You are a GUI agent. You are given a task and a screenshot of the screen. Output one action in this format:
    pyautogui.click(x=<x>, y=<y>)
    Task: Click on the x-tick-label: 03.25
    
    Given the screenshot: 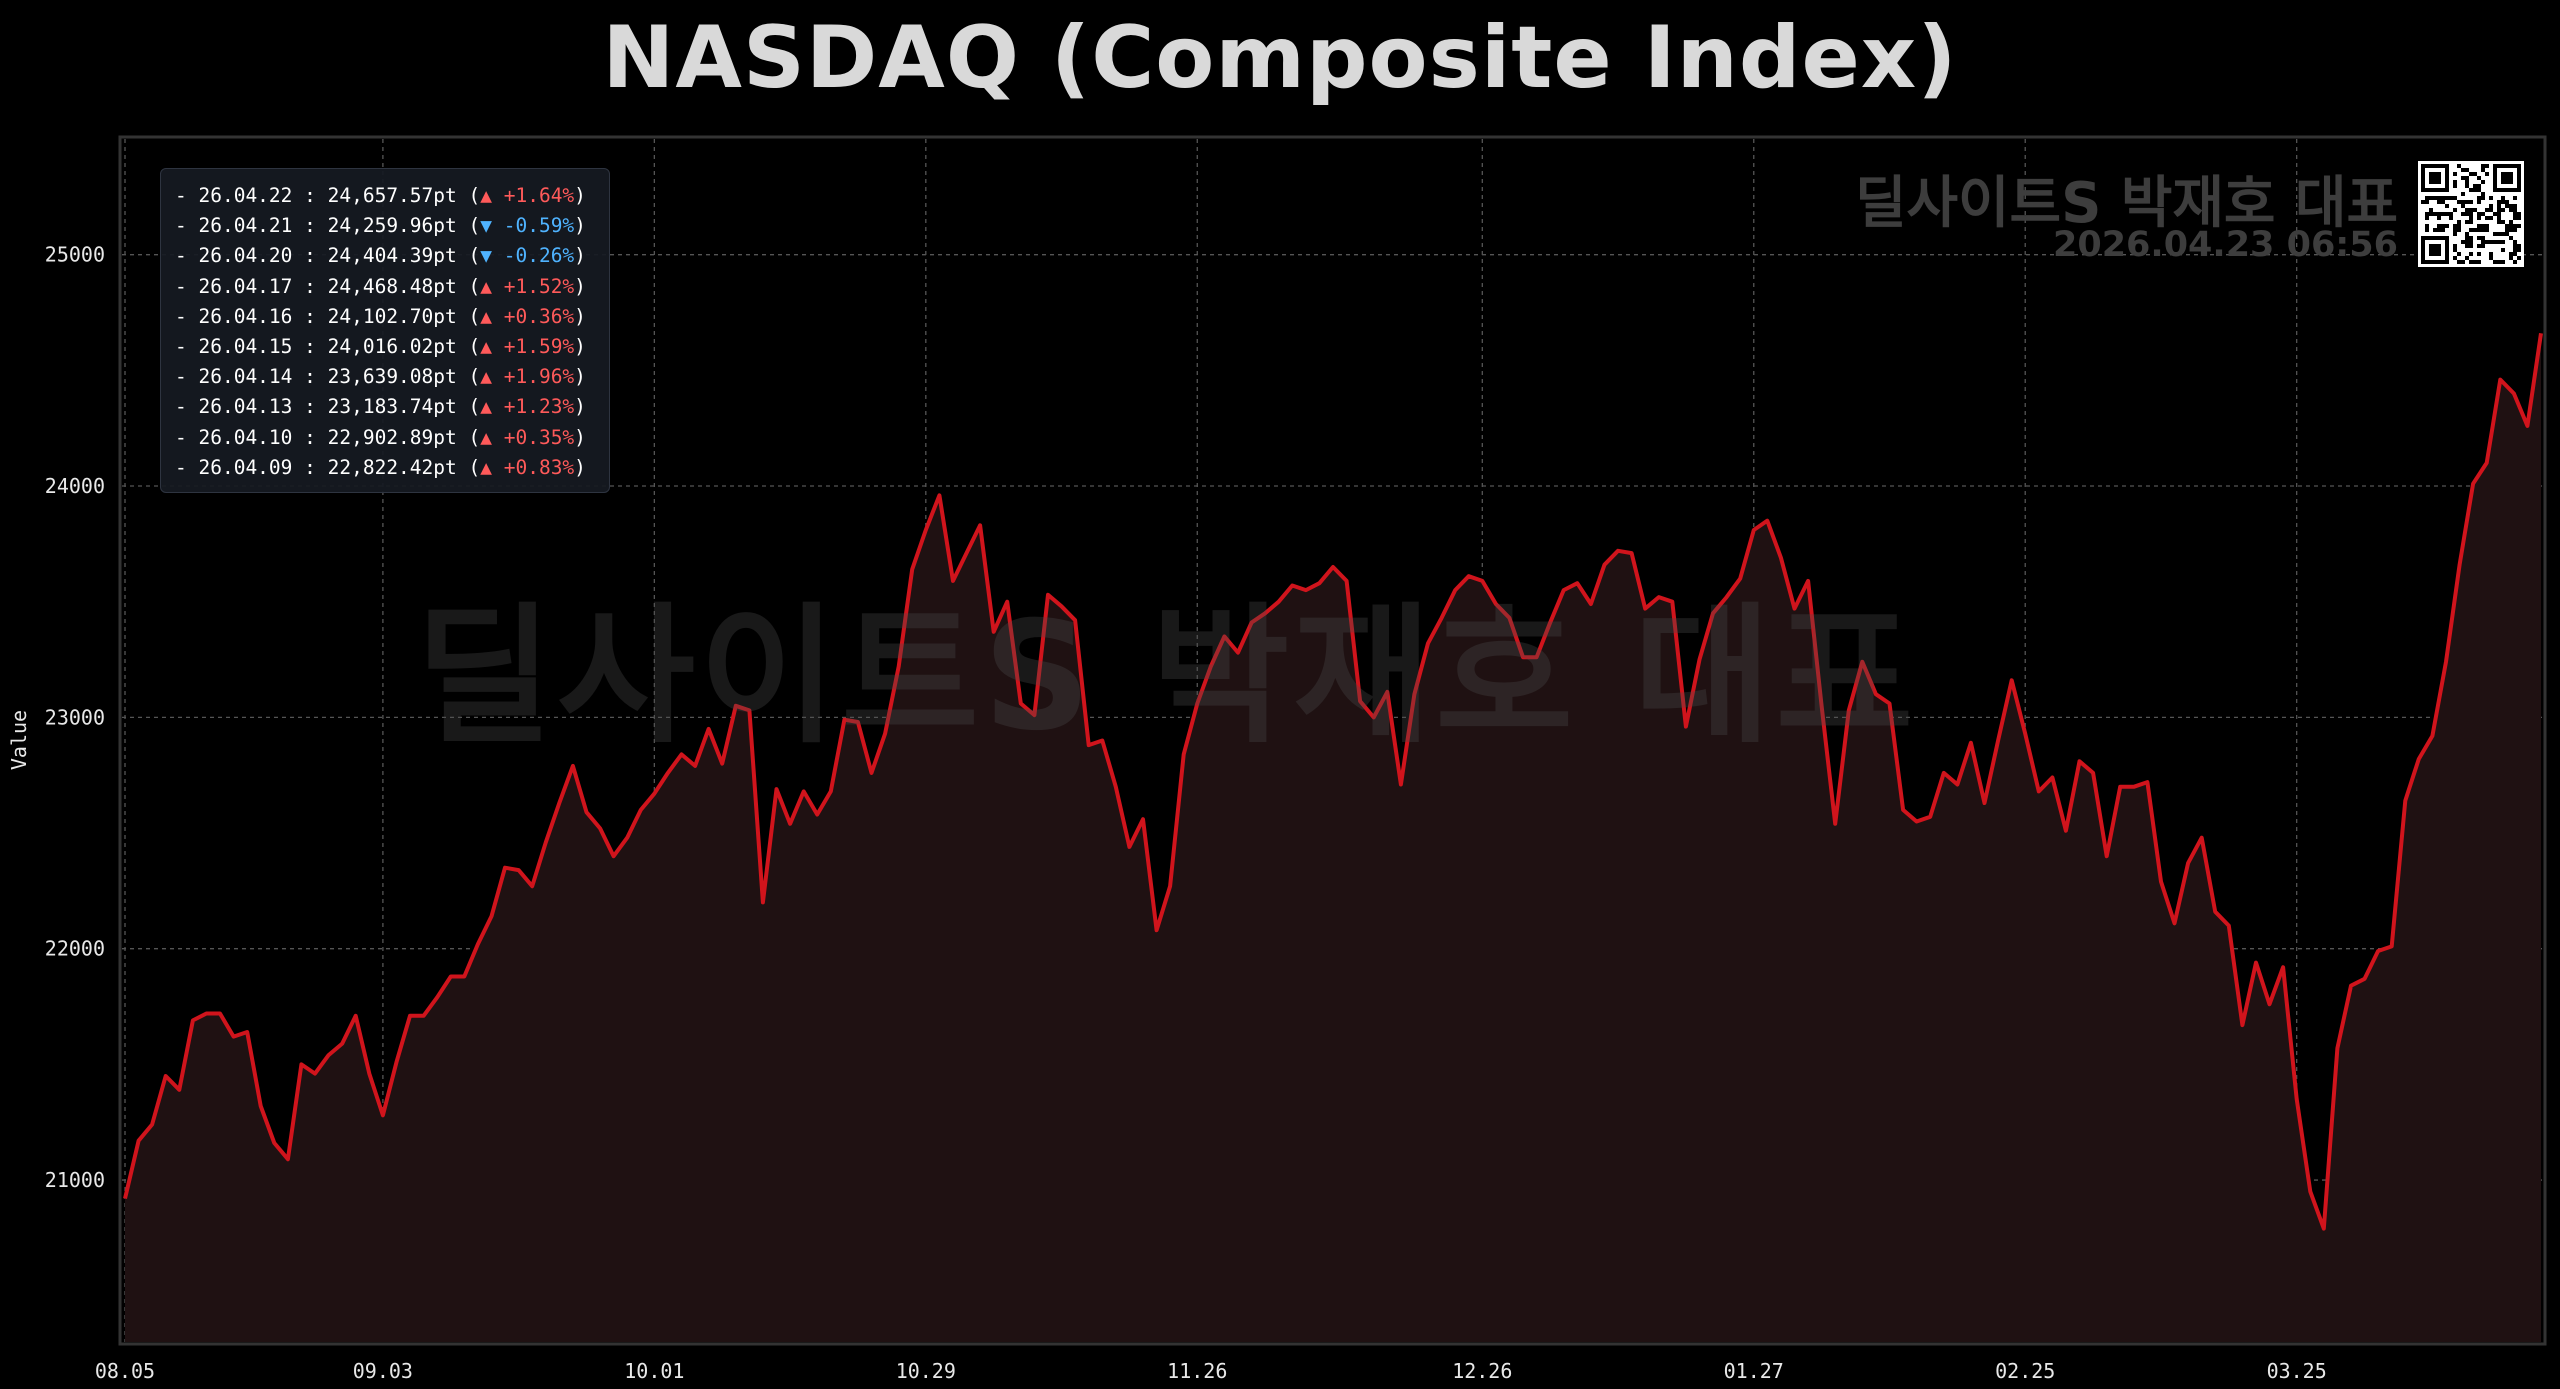 What is the action you would take?
    pyautogui.click(x=2297, y=1371)
    